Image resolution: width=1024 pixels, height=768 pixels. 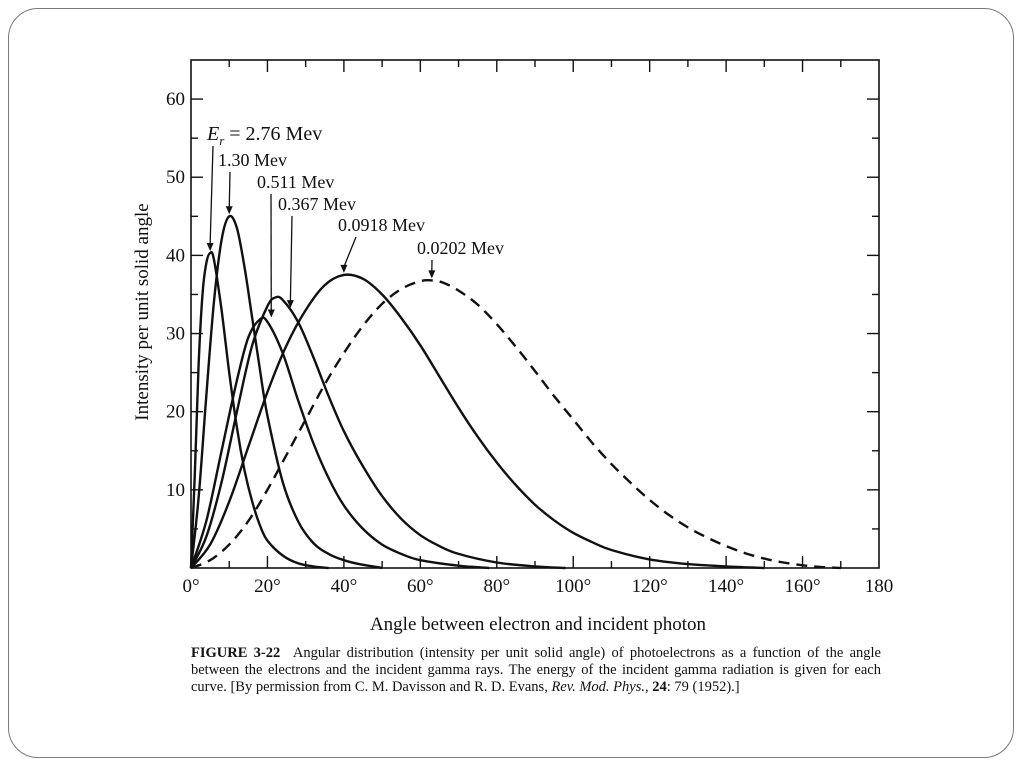 I want to click on y-tick-label: 50, so click(x=175, y=177).